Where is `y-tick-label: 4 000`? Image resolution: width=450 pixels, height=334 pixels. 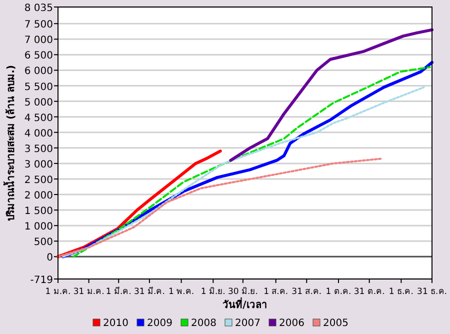
y-tick-label: 4 000 is located at coordinates (38, 134).